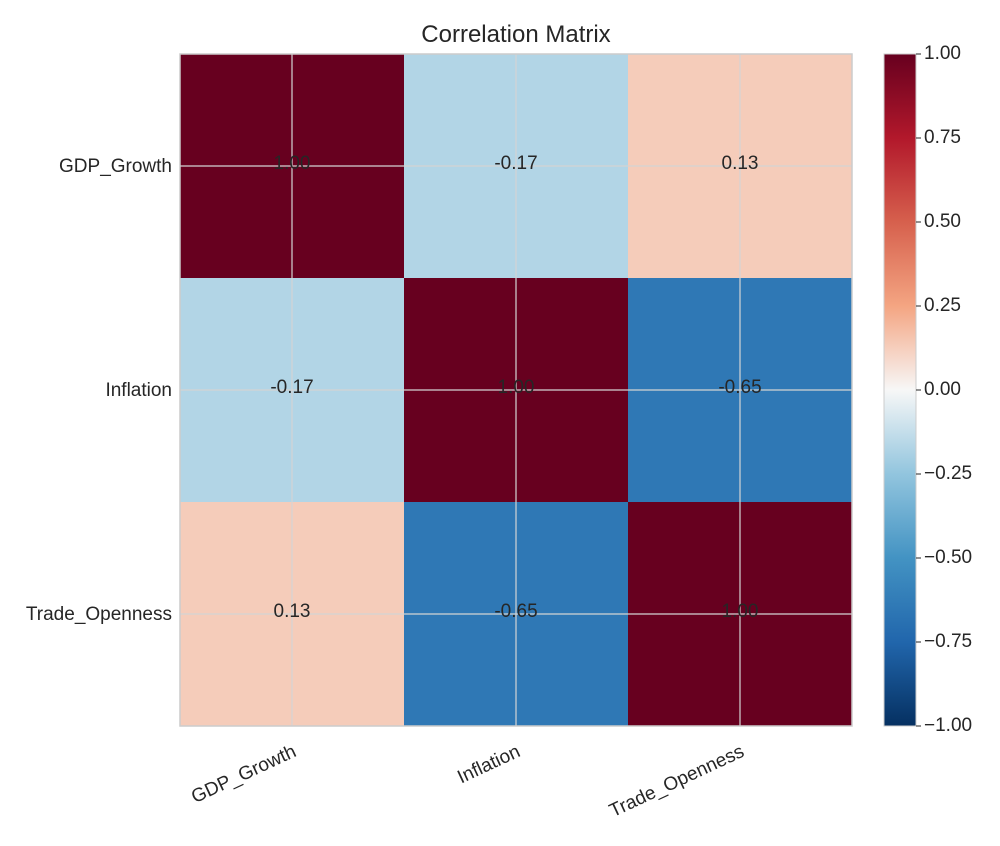 This screenshot has width=1000, height=846. I want to click on colorbar-tick-label: −0.25, so click(948, 473).